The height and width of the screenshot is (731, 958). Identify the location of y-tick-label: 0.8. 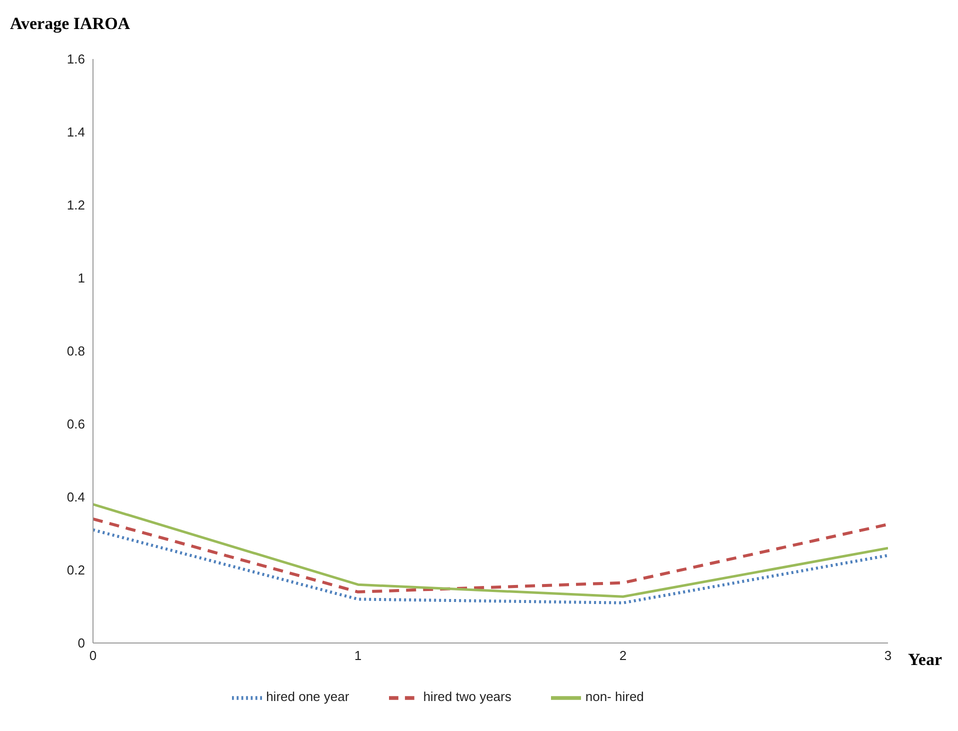
(75, 351).